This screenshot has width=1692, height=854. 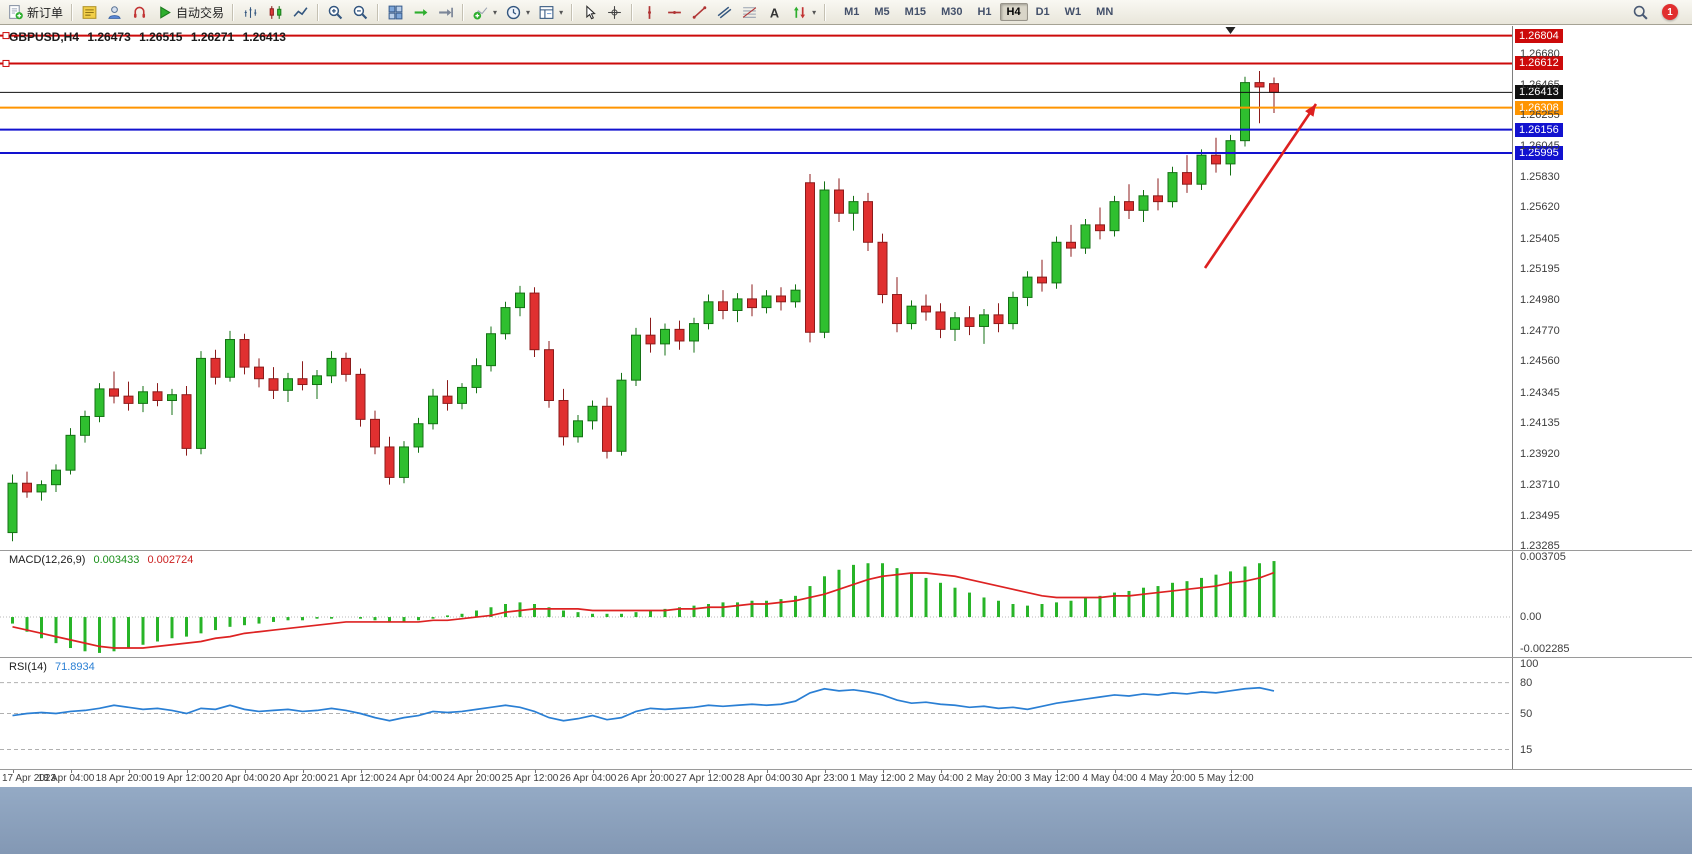 I want to click on notification-badge: 1, so click(x=1670, y=12).